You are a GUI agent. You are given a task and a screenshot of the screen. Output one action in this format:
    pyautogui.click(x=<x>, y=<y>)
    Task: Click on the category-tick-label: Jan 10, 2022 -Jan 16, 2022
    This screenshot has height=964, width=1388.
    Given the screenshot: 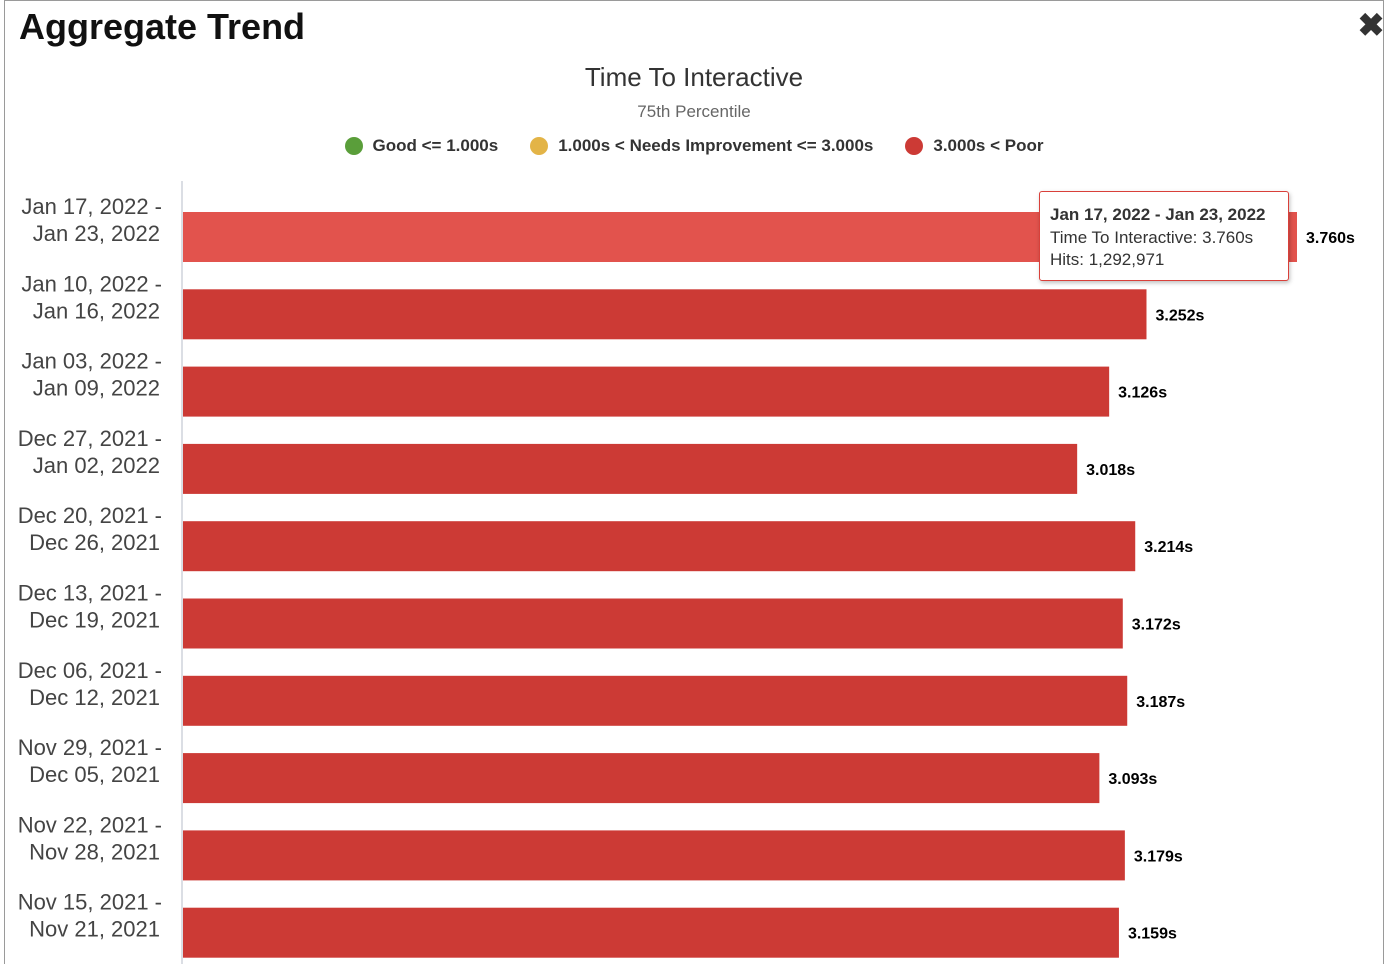 What is the action you would take?
    pyautogui.click(x=91, y=297)
    